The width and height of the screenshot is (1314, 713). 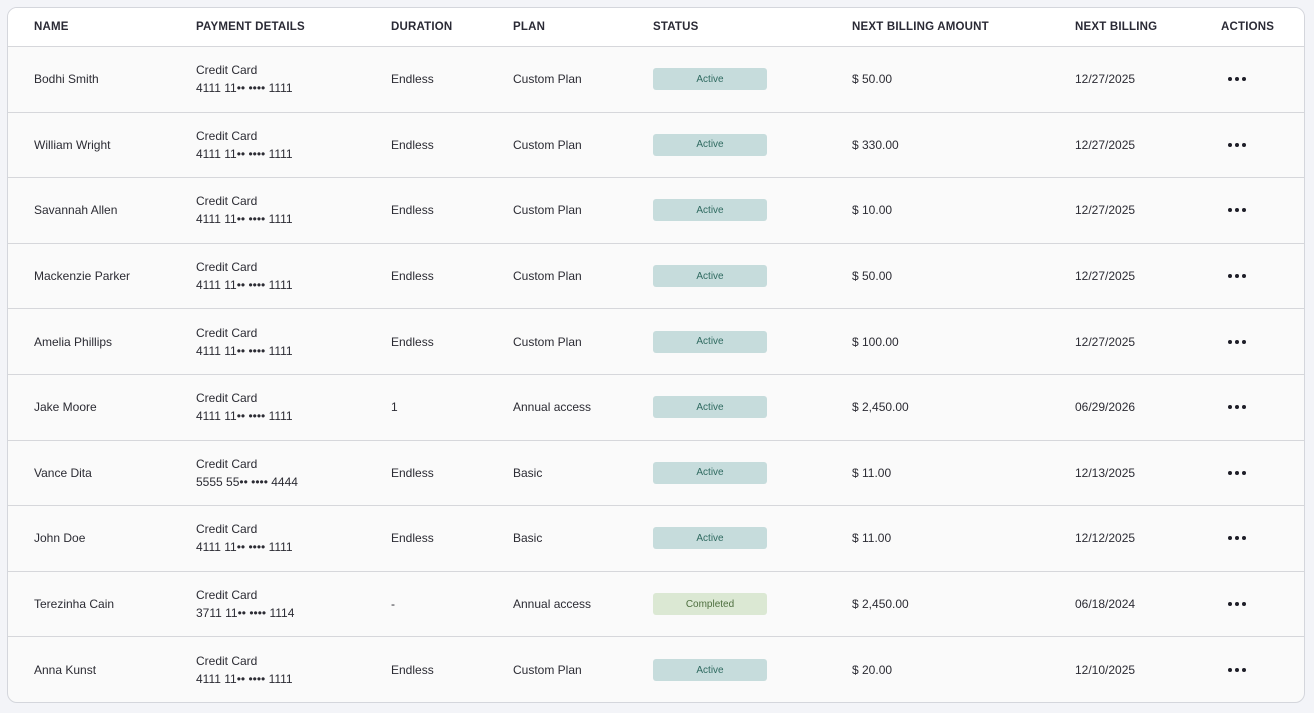 What do you see at coordinates (875, 144) in the screenshot?
I see `next-billing-amount: $ 330.00` at bounding box center [875, 144].